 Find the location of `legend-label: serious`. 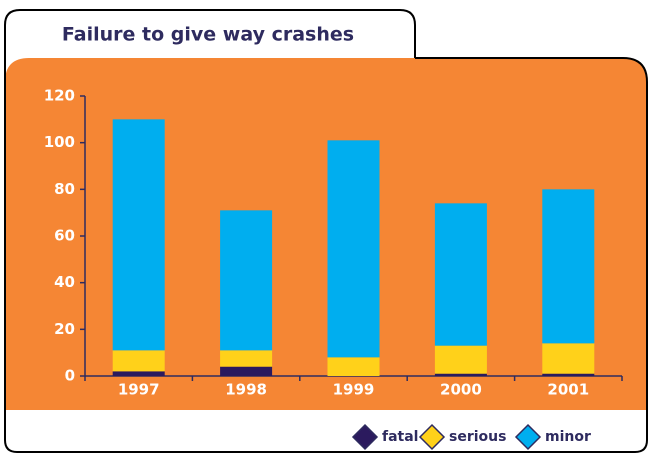

legend-label: serious is located at coordinates (477, 437).